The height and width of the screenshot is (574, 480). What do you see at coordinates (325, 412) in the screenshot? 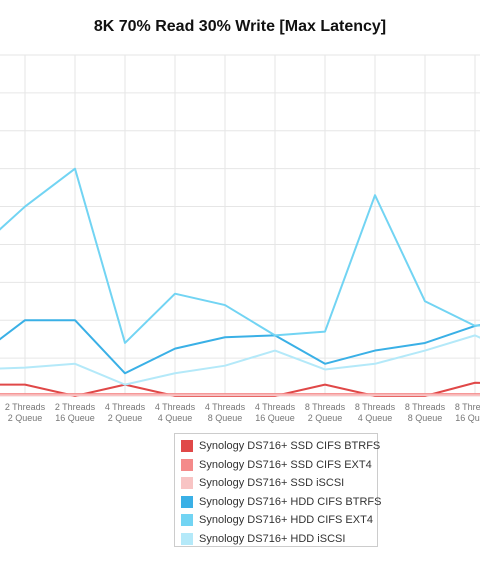
I see `x-tick-label: 8 Threads 2 Queue` at bounding box center [325, 412].